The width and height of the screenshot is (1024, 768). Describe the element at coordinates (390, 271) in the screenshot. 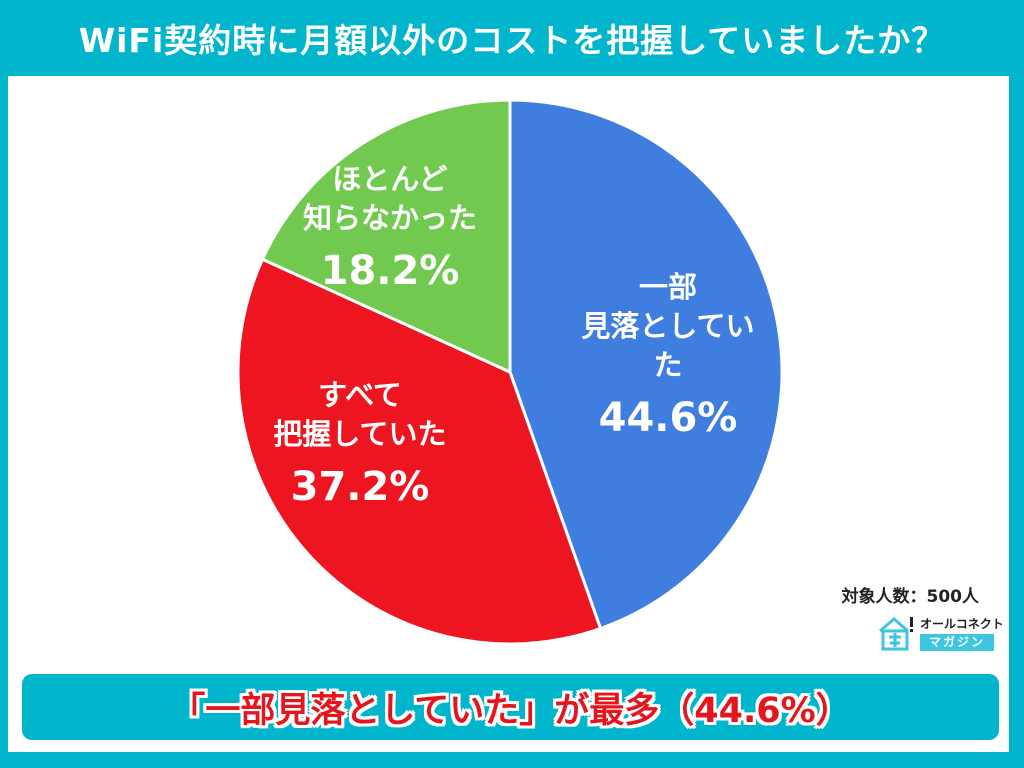

I see `slice-value: 18.2%` at that location.